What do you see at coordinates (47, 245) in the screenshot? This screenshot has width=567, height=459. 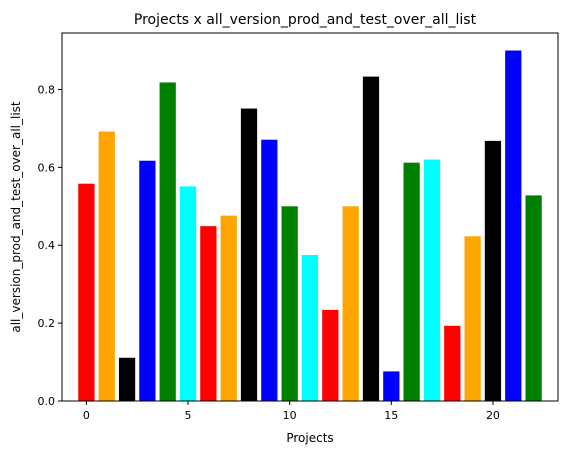 I see `y-tick-label: 0.4` at bounding box center [47, 245].